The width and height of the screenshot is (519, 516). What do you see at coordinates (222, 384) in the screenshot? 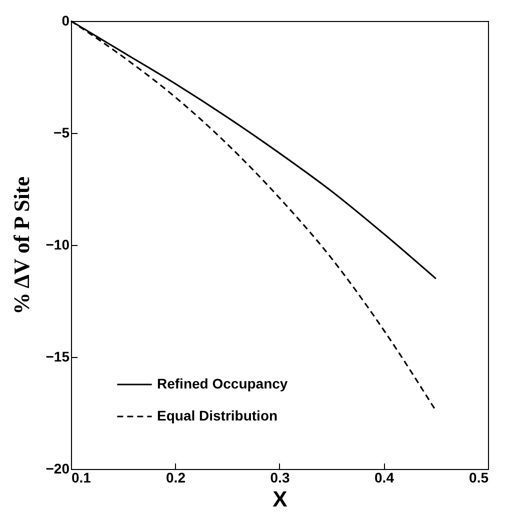
I see `legend-label: Refined Occupancy` at bounding box center [222, 384].